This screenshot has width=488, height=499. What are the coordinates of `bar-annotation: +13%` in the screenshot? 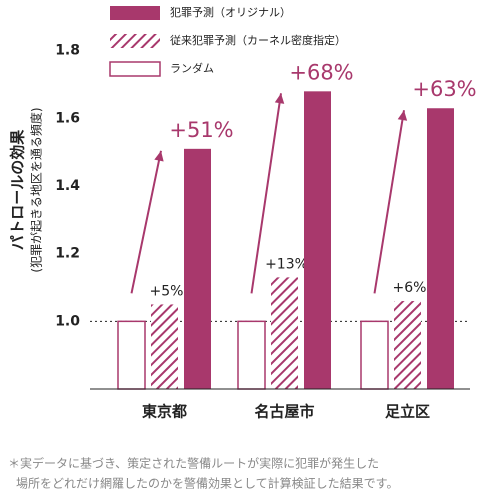 It's located at (286, 264).